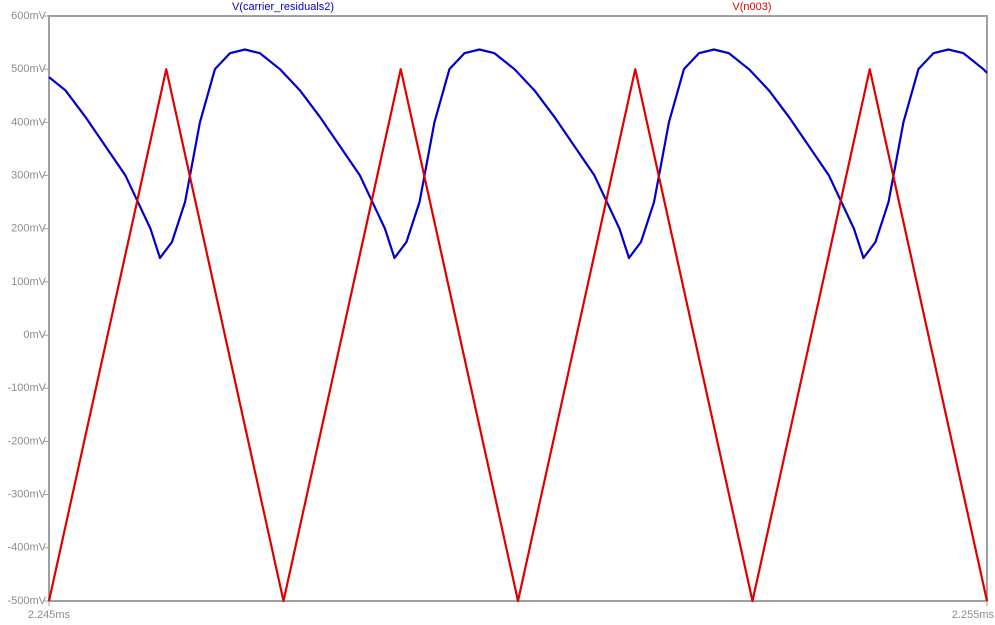  Describe the element at coordinates (26, 548) in the screenshot. I see `y-tick-label: -400mV` at that location.